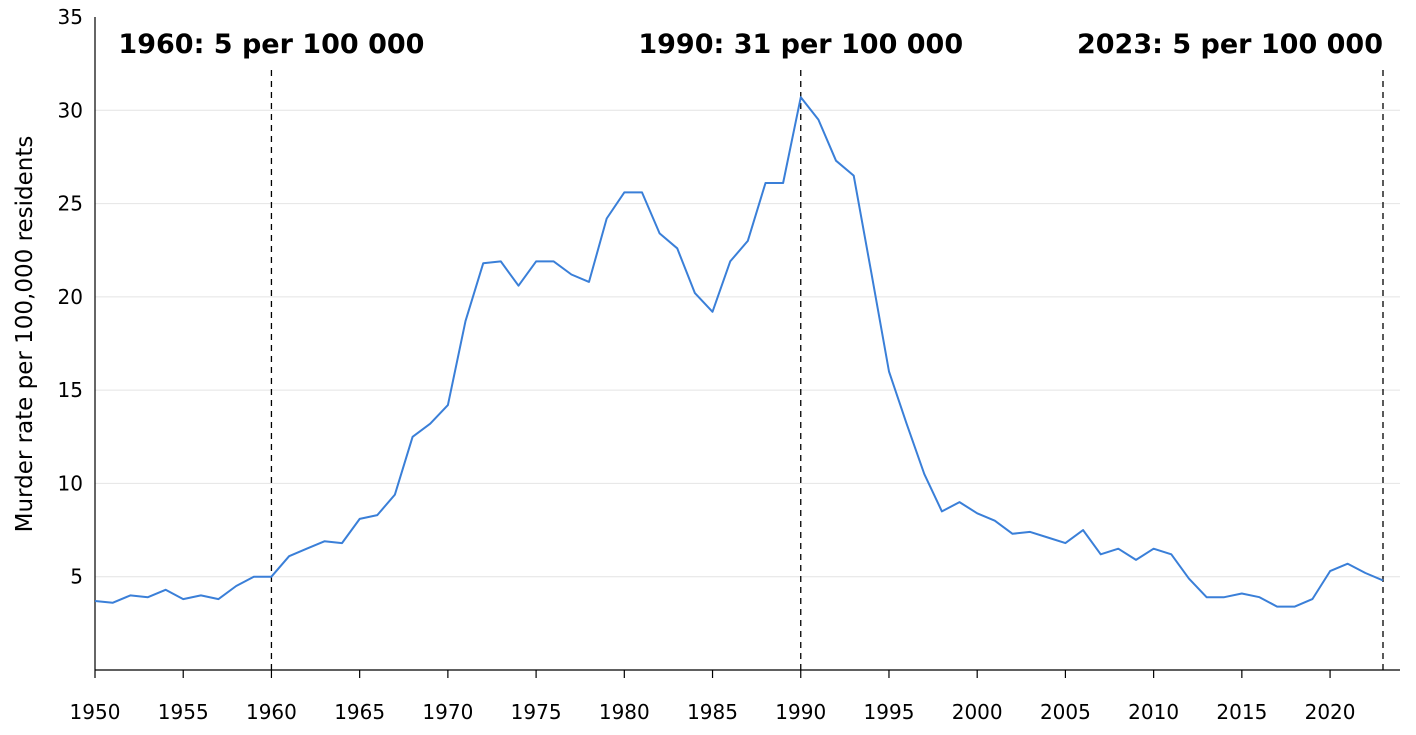  What do you see at coordinates (25, 334) in the screenshot?
I see `y-axis-label: Murder rate per 100,000 residents` at bounding box center [25, 334].